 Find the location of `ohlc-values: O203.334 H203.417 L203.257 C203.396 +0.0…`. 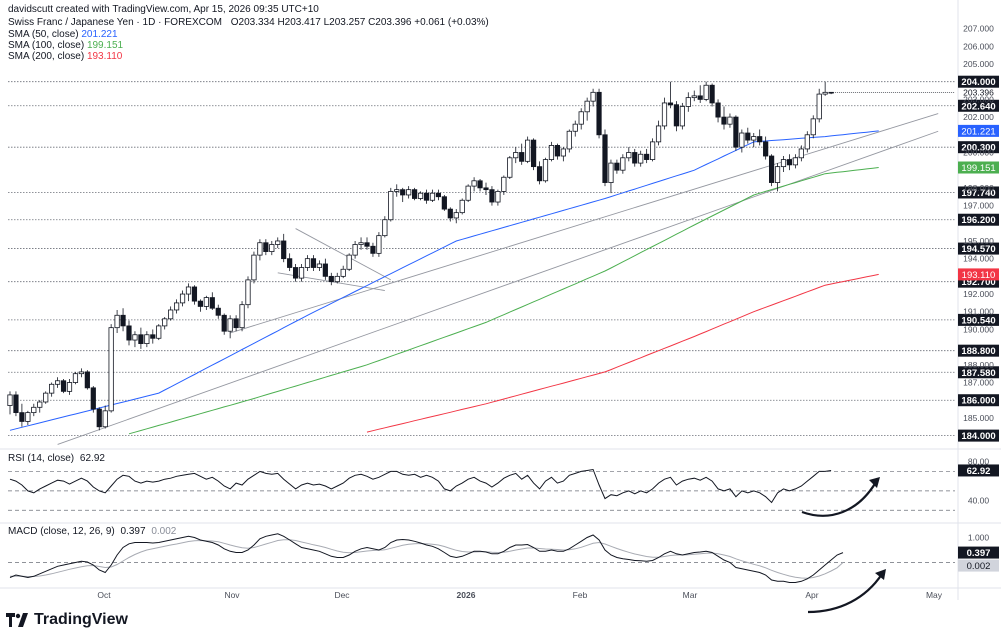

ohlc-values: O203.334 H203.417 L203.257 C203.396 +0.0… is located at coordinates (359, 22).